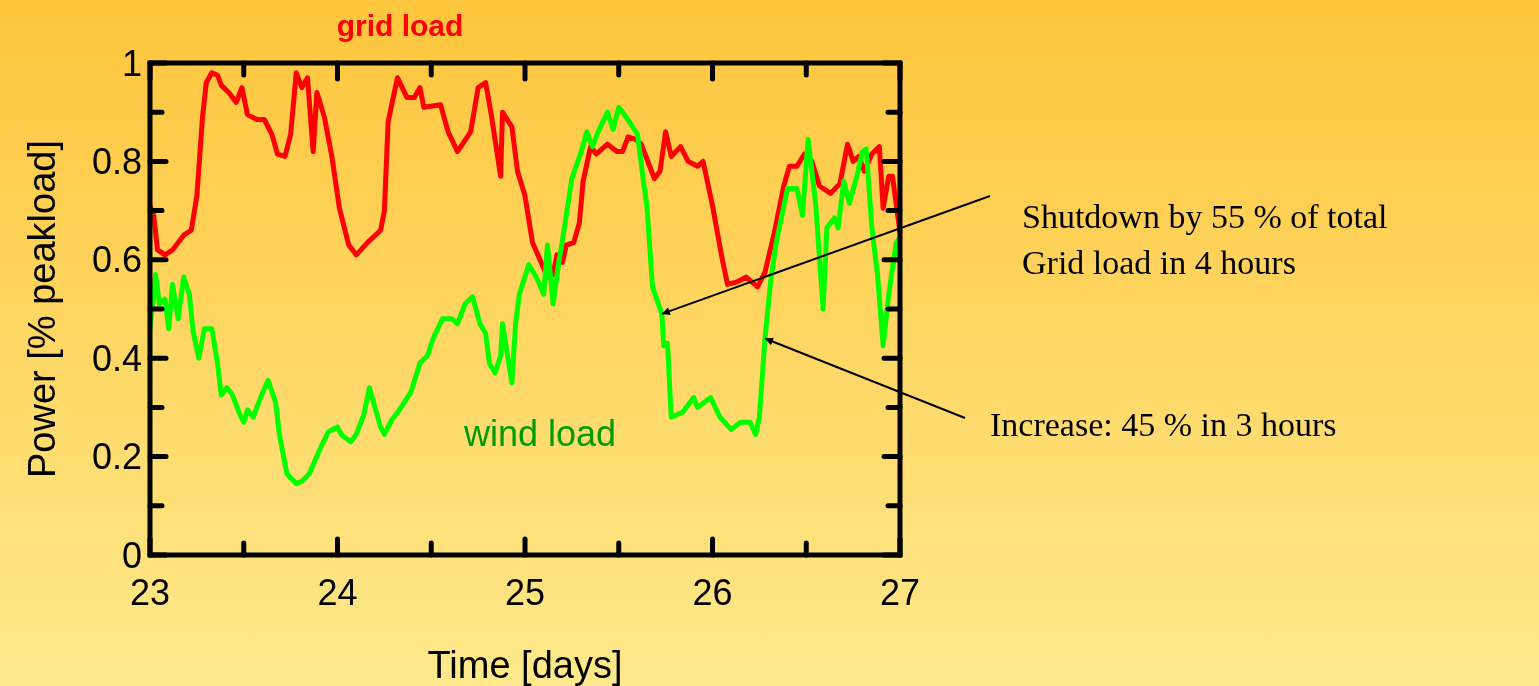 The image size is (1539, 686). Describe the element at coordinates (539, 433) in the screenshot. I see `series-label: wind load` at that location.